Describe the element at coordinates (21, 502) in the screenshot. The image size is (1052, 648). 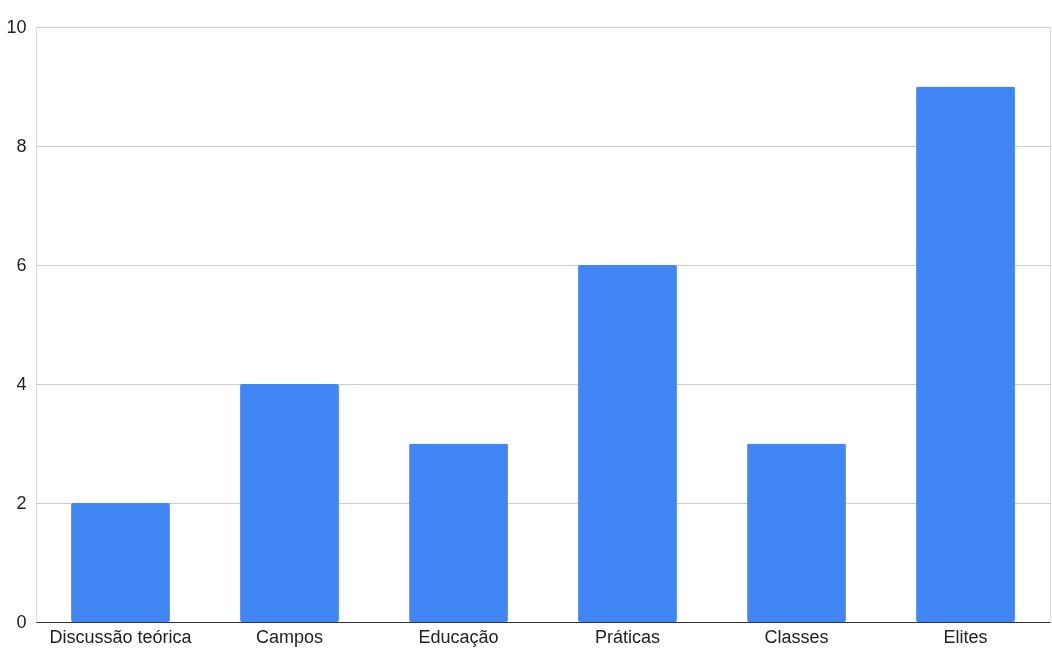
I see `y-tick-label: 2` at that location.